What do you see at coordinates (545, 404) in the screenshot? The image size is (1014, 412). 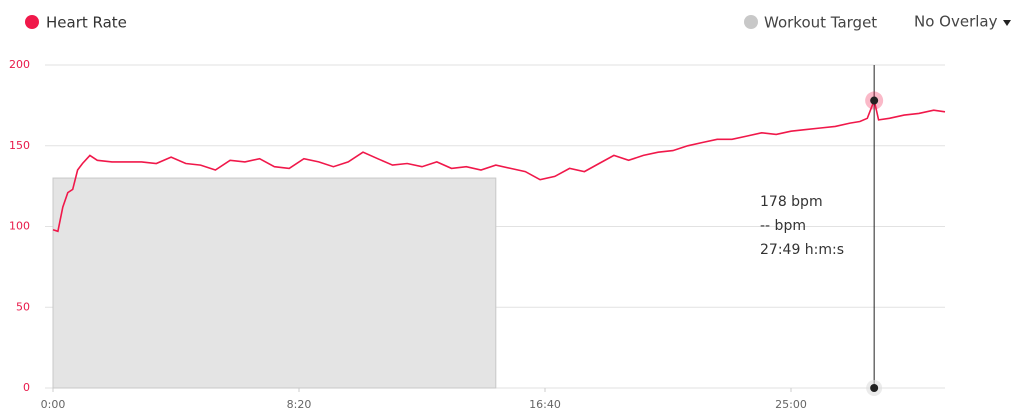 I see `x-tick-label: 16:40` at bounding box center [545, 404].